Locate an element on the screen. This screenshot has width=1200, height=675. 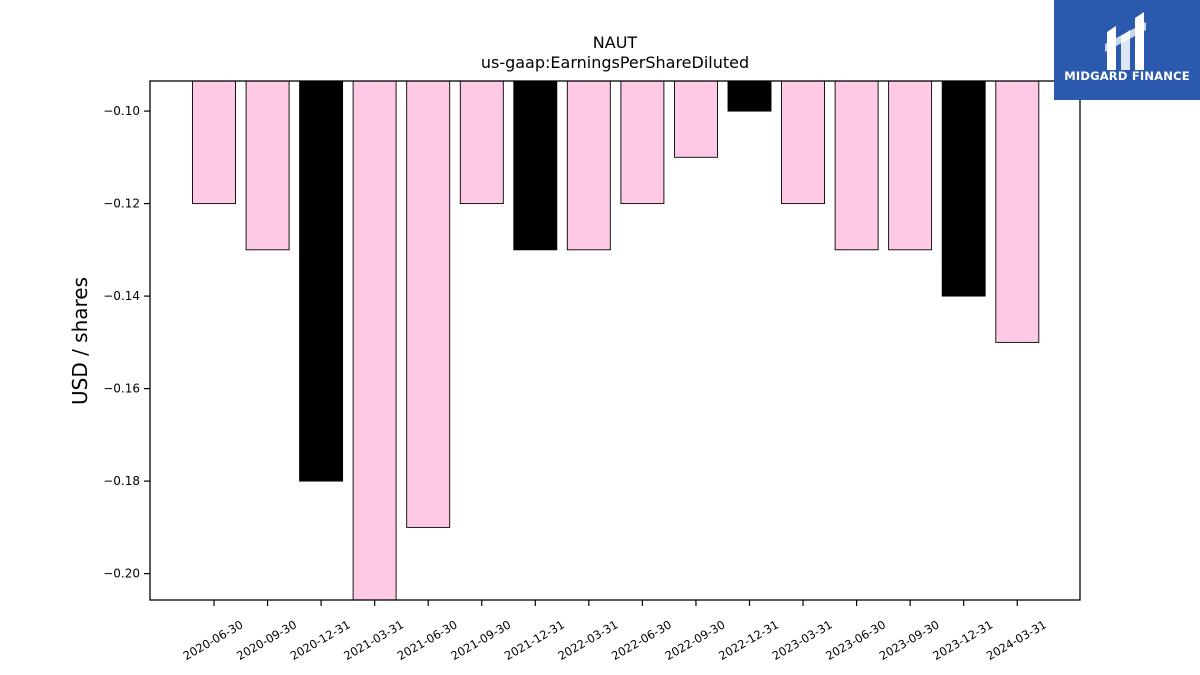
y-tick-label: −0.20 is located at coordinates (121, 574).